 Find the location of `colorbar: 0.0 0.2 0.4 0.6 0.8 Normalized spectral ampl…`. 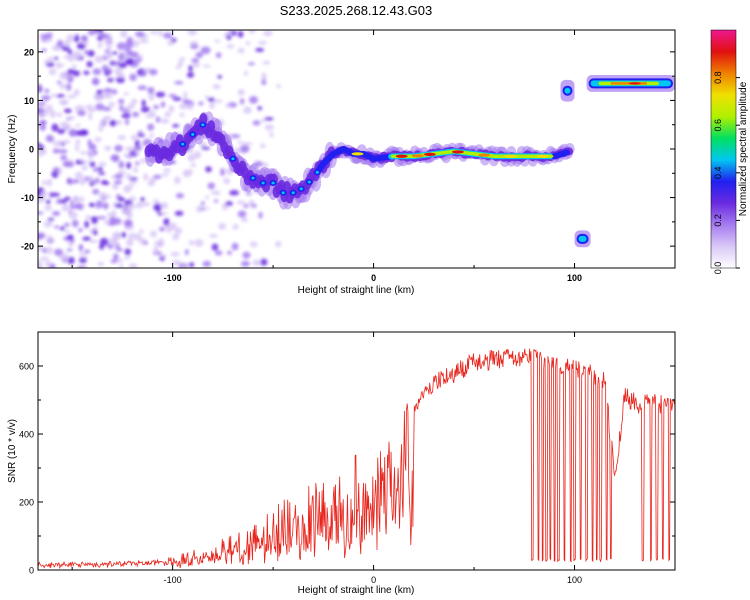

colorbar: 0.0 0.2 0.4 0.6 0.8 Normalized spectral ampl… is located at coordinates (729, 151).